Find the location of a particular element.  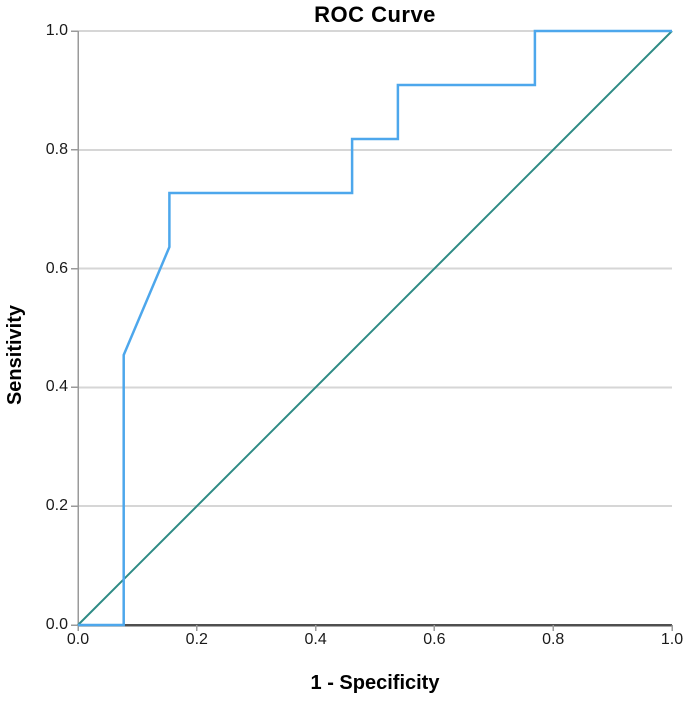

y-tick-label-0.8: 0.8 is located at coordinates (56, 149).